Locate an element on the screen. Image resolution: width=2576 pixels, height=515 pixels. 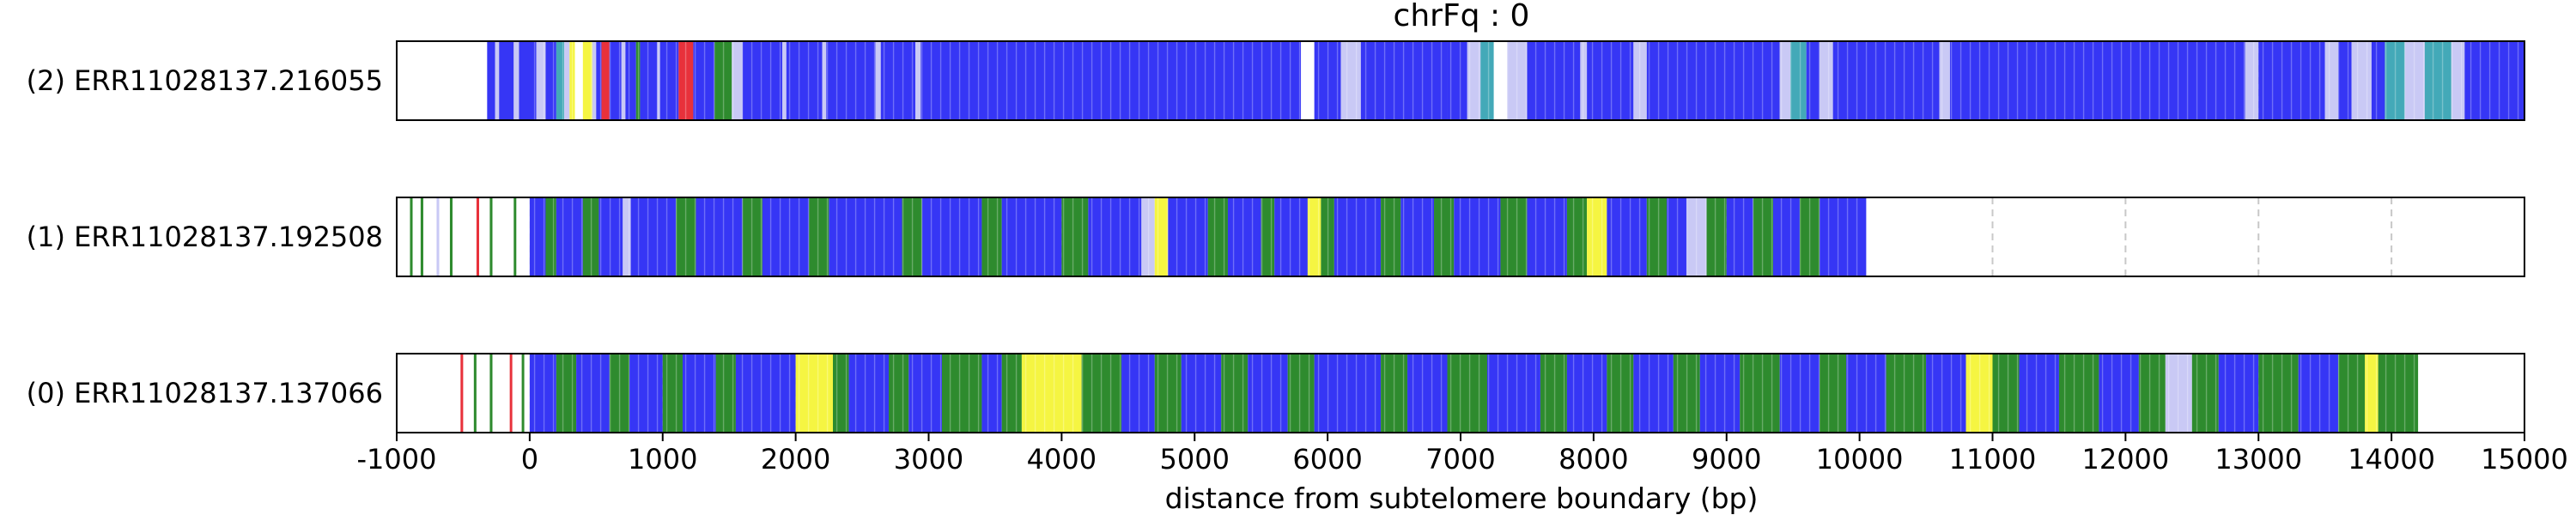
x-tick-label: 4000 is located at coordinates (1062, 459).